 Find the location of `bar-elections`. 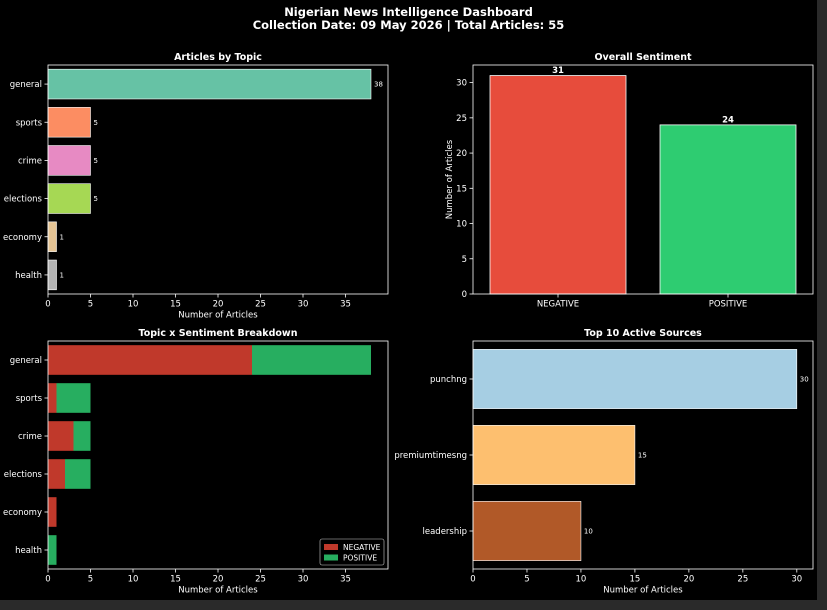

bar-elections is located at coordinates (69, 198).